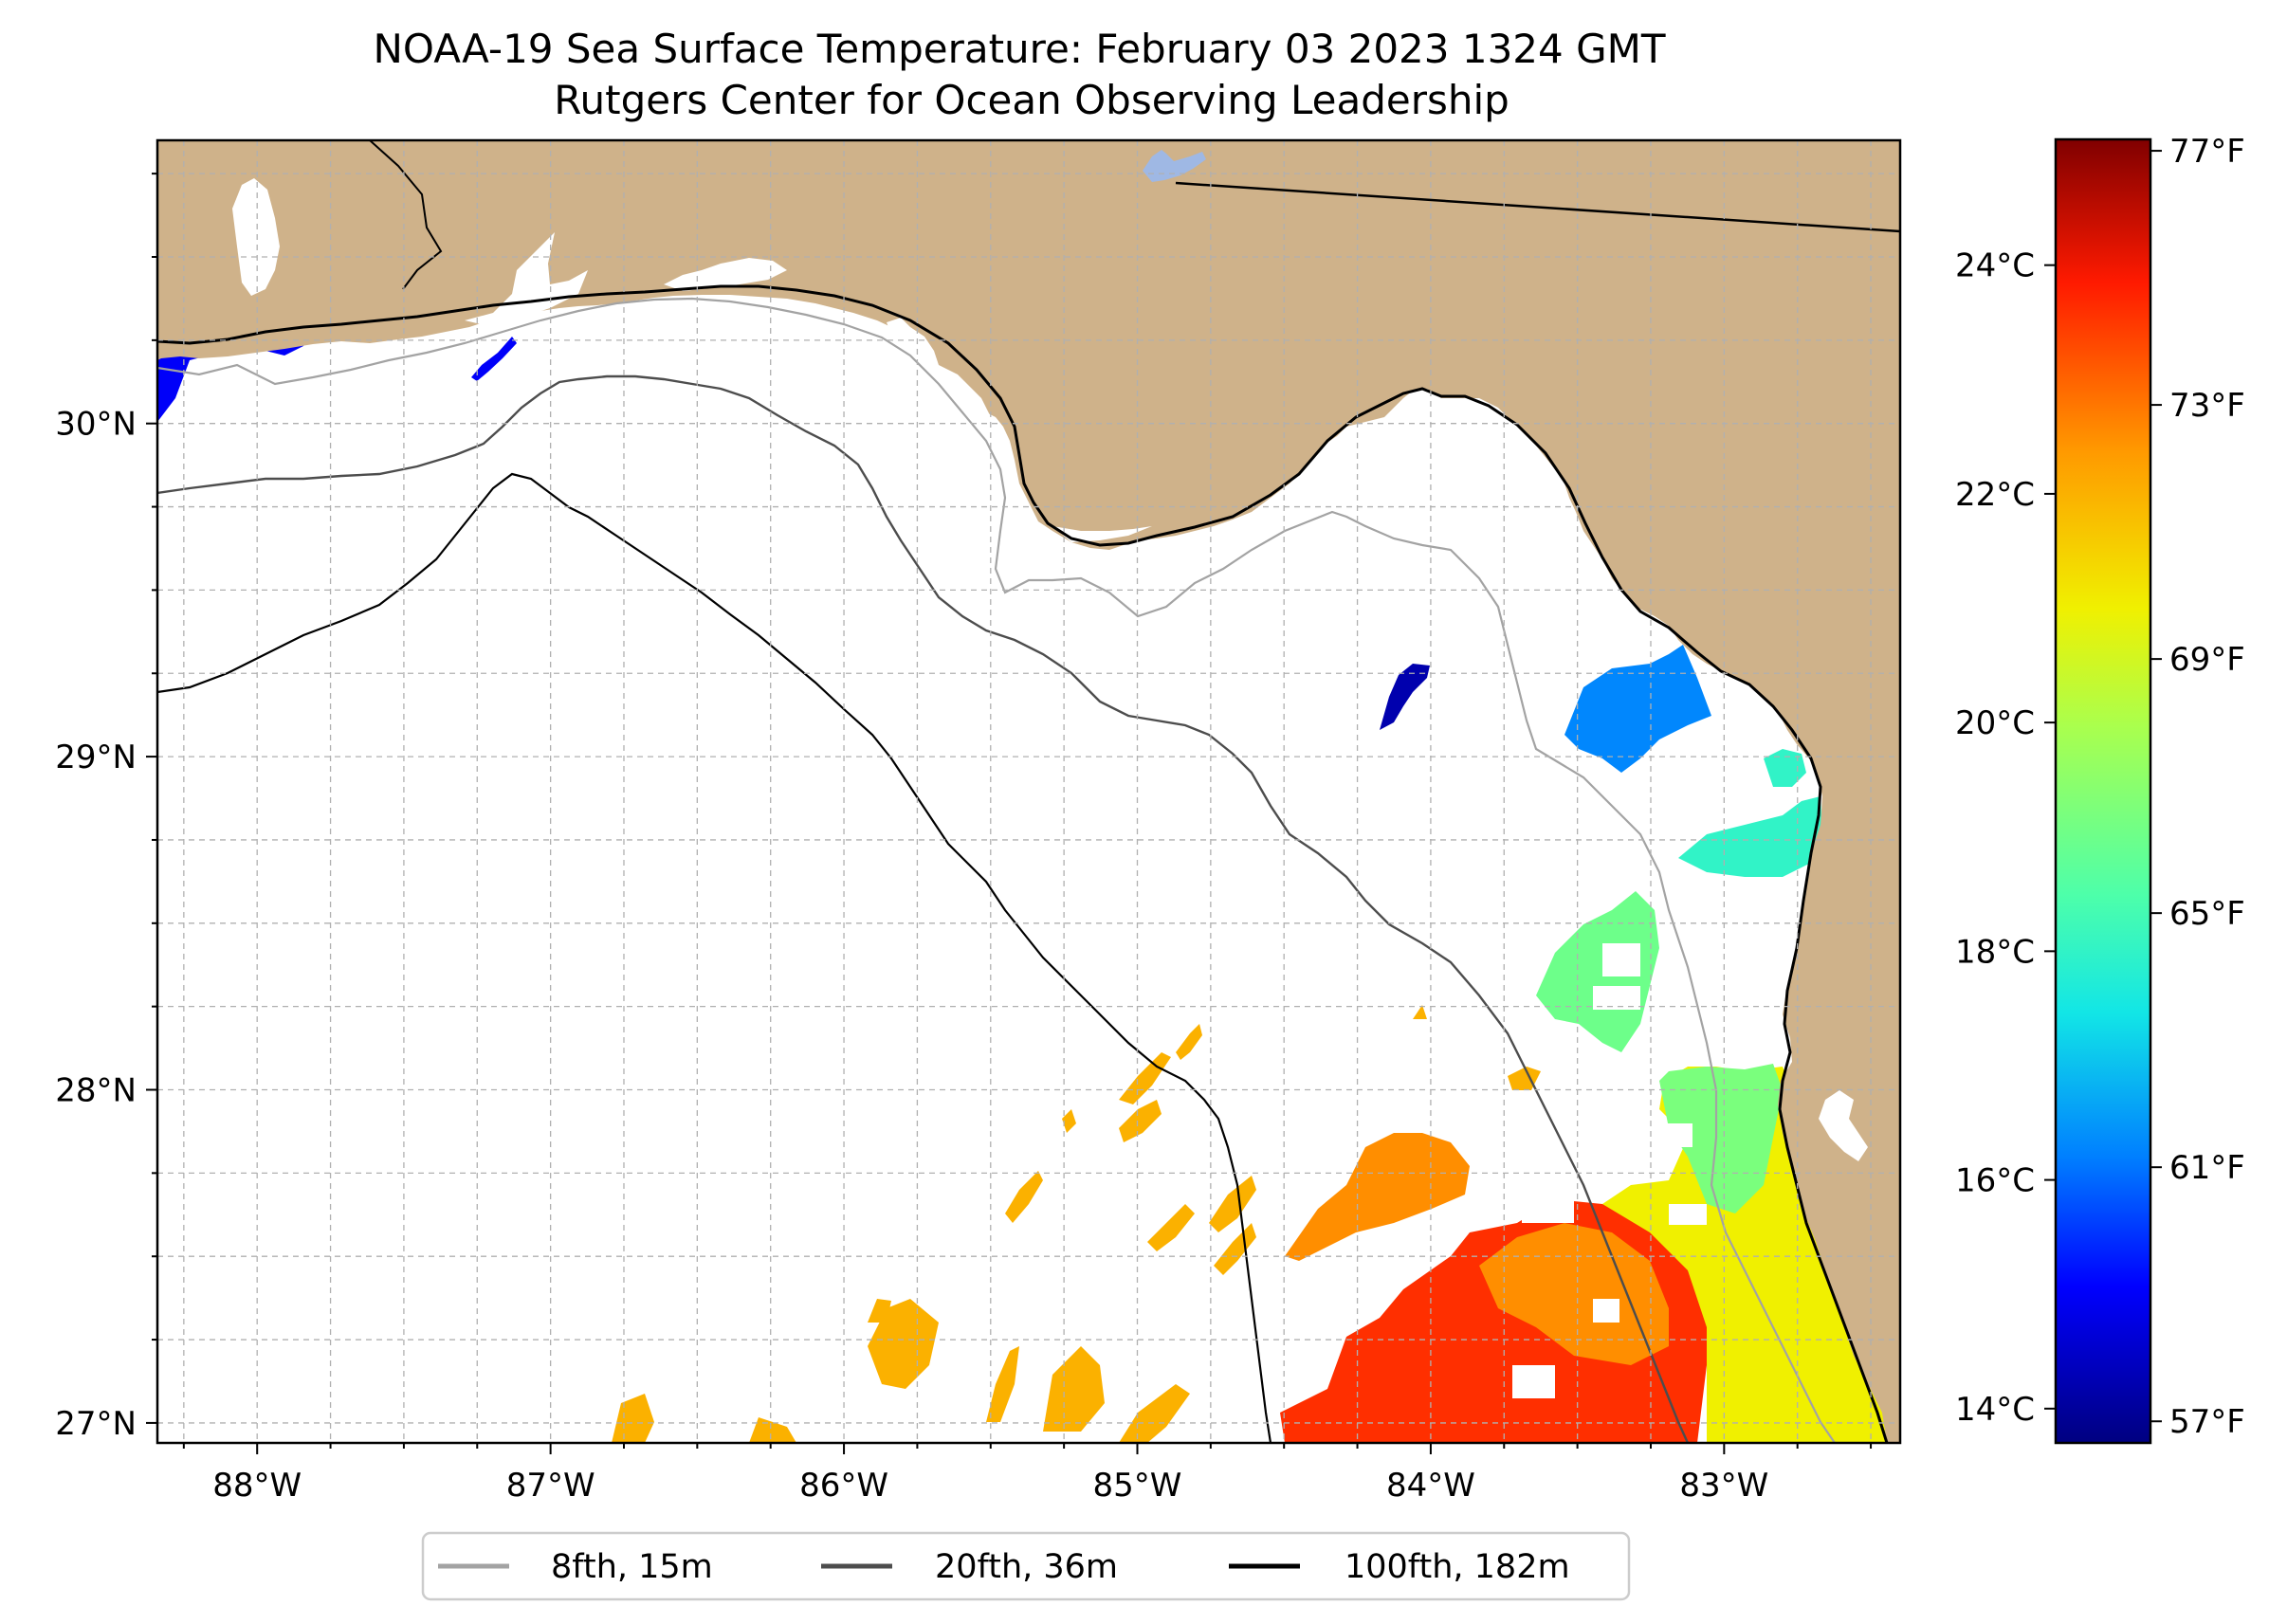  What do you see at coordinates (1995, 723) in the screenshot?
I see `celsius-tick-label: 20°C` at bounding box center [1995, 723].